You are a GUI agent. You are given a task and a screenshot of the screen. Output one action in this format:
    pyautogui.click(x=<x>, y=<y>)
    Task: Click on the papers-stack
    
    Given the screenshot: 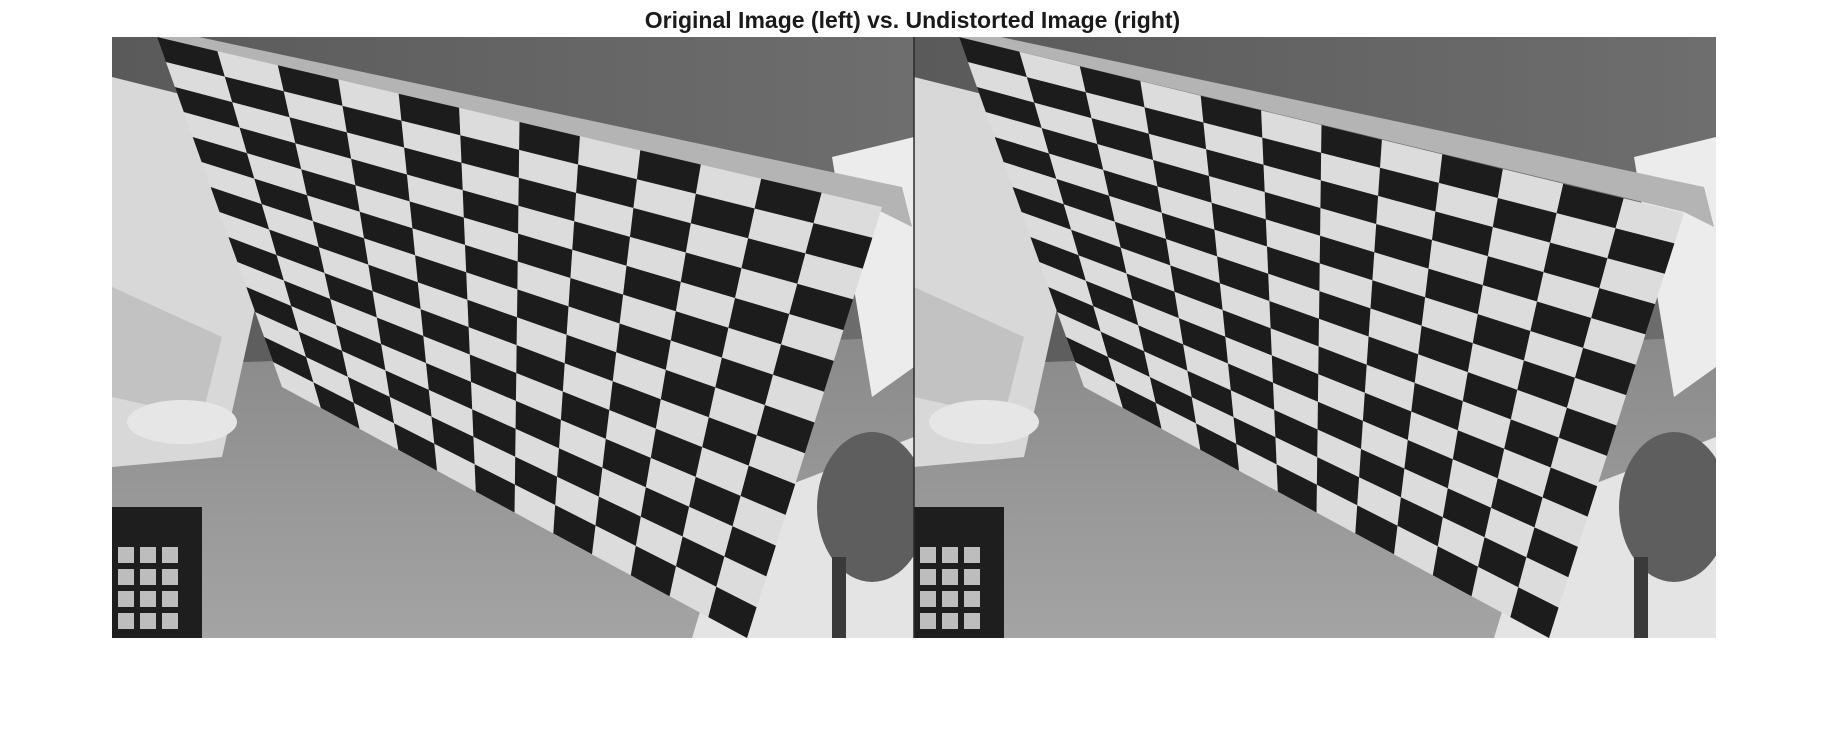 What is the action you would take?
    pyautogui.click(x=969, y=352)
    